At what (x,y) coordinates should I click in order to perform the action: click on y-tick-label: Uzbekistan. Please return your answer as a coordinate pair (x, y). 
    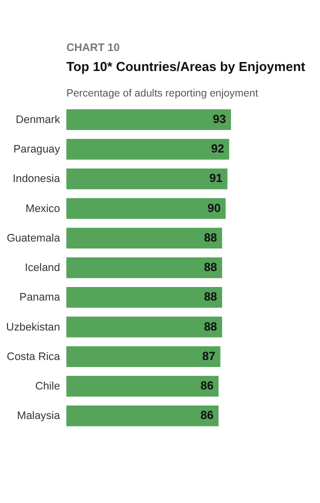
    Looking at the image, I should click on (33, 327).